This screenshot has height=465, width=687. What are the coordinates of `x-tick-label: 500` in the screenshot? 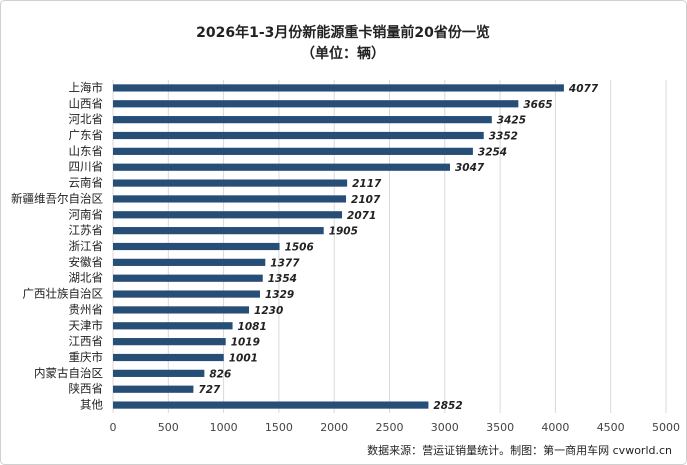 It's located at (168, 427).